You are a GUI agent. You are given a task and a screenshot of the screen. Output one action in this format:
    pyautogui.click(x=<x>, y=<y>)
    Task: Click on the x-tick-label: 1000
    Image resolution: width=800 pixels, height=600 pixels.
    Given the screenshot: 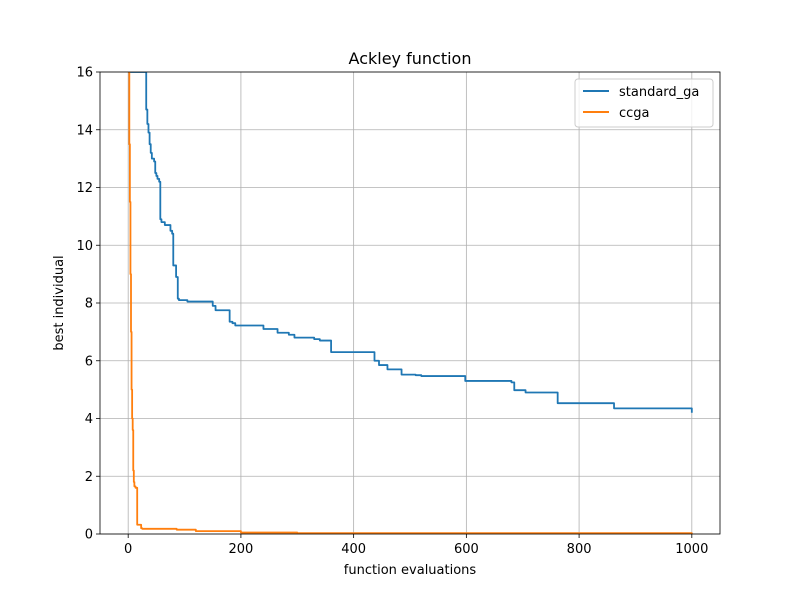 What is the action you would take?
    pyautogui.click(x=691, y=549)
    